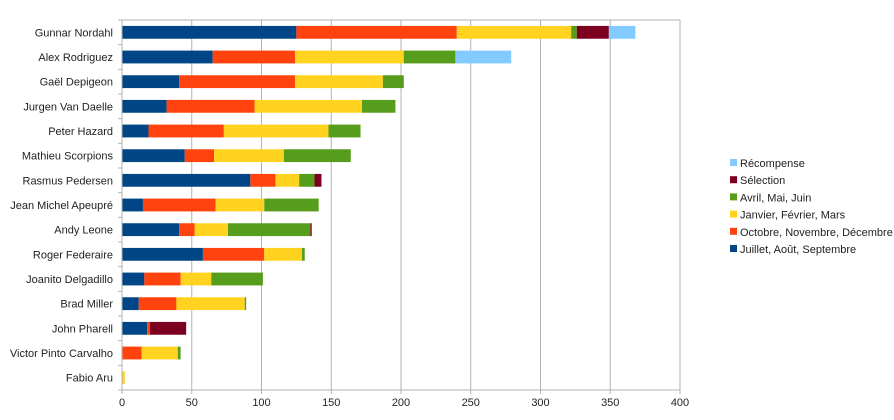  I want to click on category-label: Fabio Aru, so click(89, 379).